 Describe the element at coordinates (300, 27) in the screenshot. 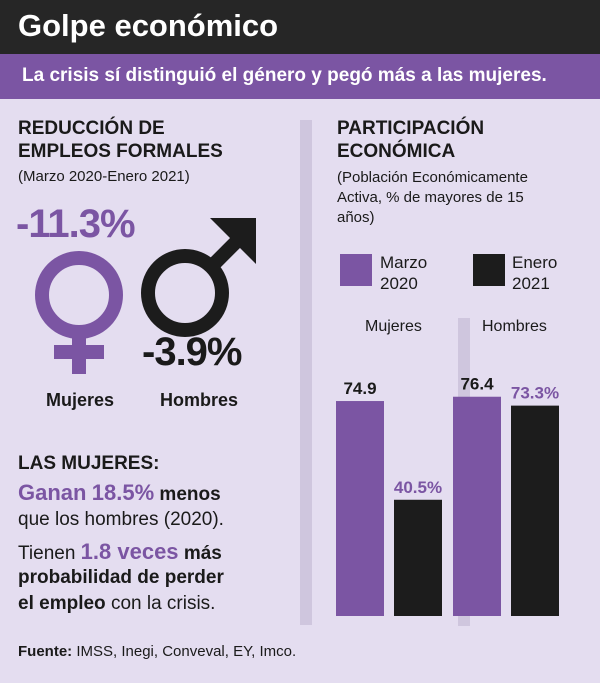

I see `header-bar: Golpe económico` at that location.